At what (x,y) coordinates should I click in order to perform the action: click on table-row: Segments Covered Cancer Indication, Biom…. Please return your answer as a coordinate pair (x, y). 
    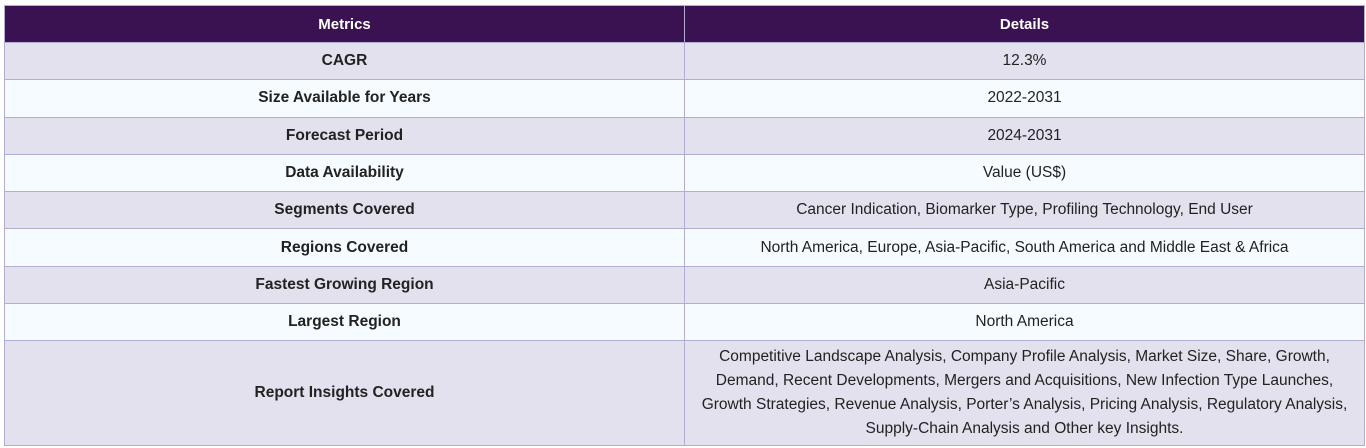
    Looking at the image, I should click on (684, 210).